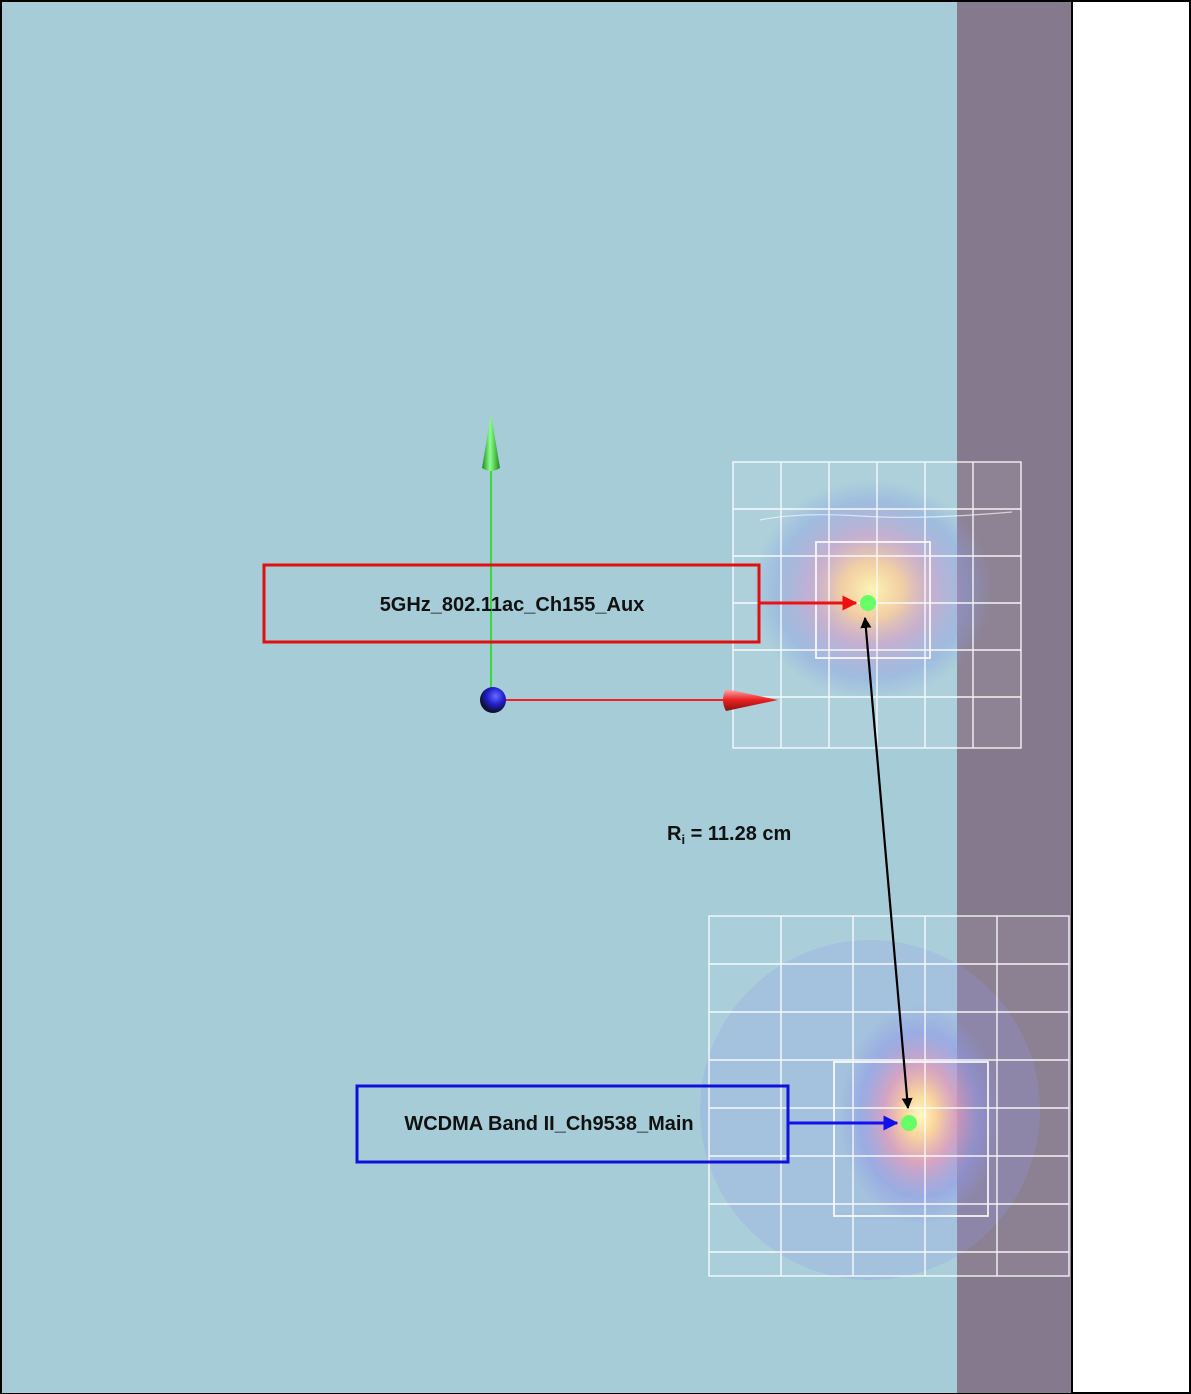 The height and width of the screenshot is (1394, 1191). I want to click on main-scan-area, so click(885, 1097).